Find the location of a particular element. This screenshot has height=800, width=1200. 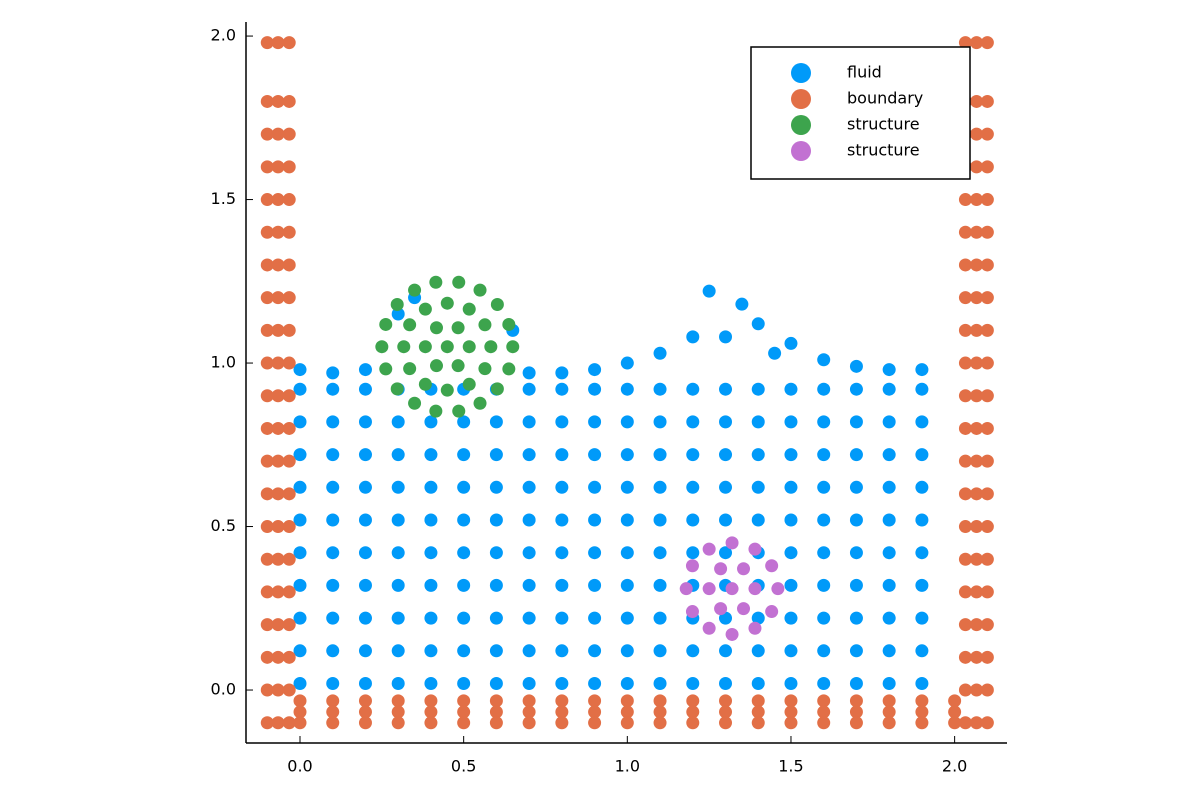

legend-label: structure is located at coordinates (883, 150).